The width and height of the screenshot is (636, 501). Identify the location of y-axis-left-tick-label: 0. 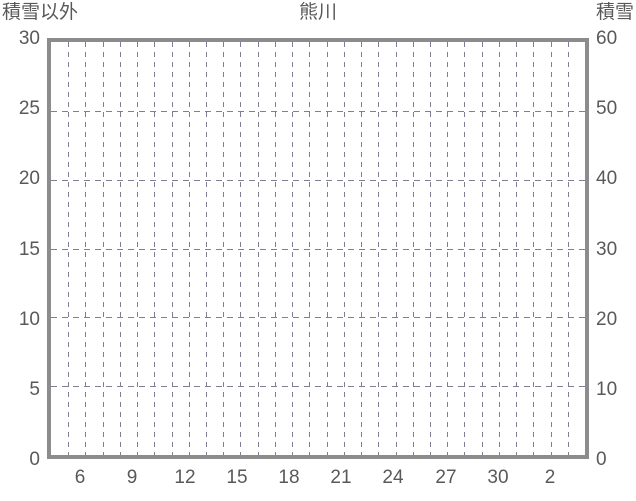
(34, 459).